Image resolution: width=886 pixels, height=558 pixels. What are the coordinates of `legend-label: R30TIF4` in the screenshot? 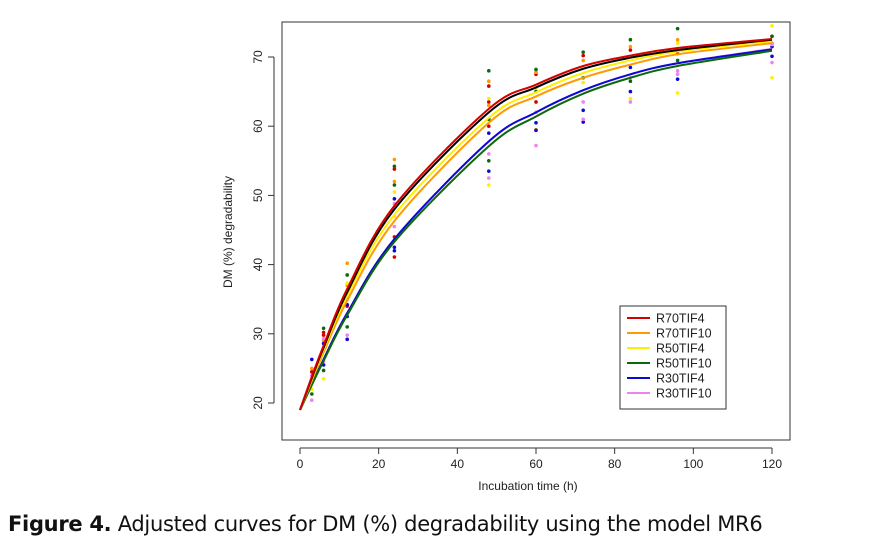 It's located at (680, 379).